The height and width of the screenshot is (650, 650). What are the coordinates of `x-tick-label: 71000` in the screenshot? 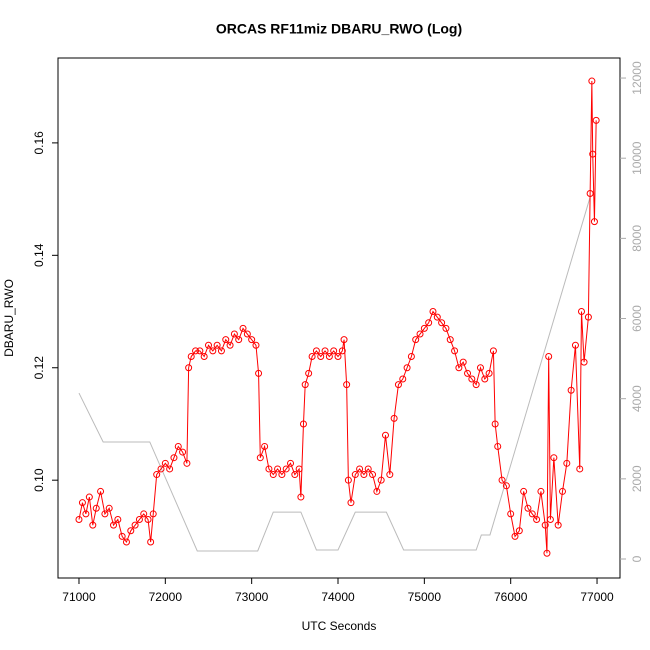 It's located at (79, 597).